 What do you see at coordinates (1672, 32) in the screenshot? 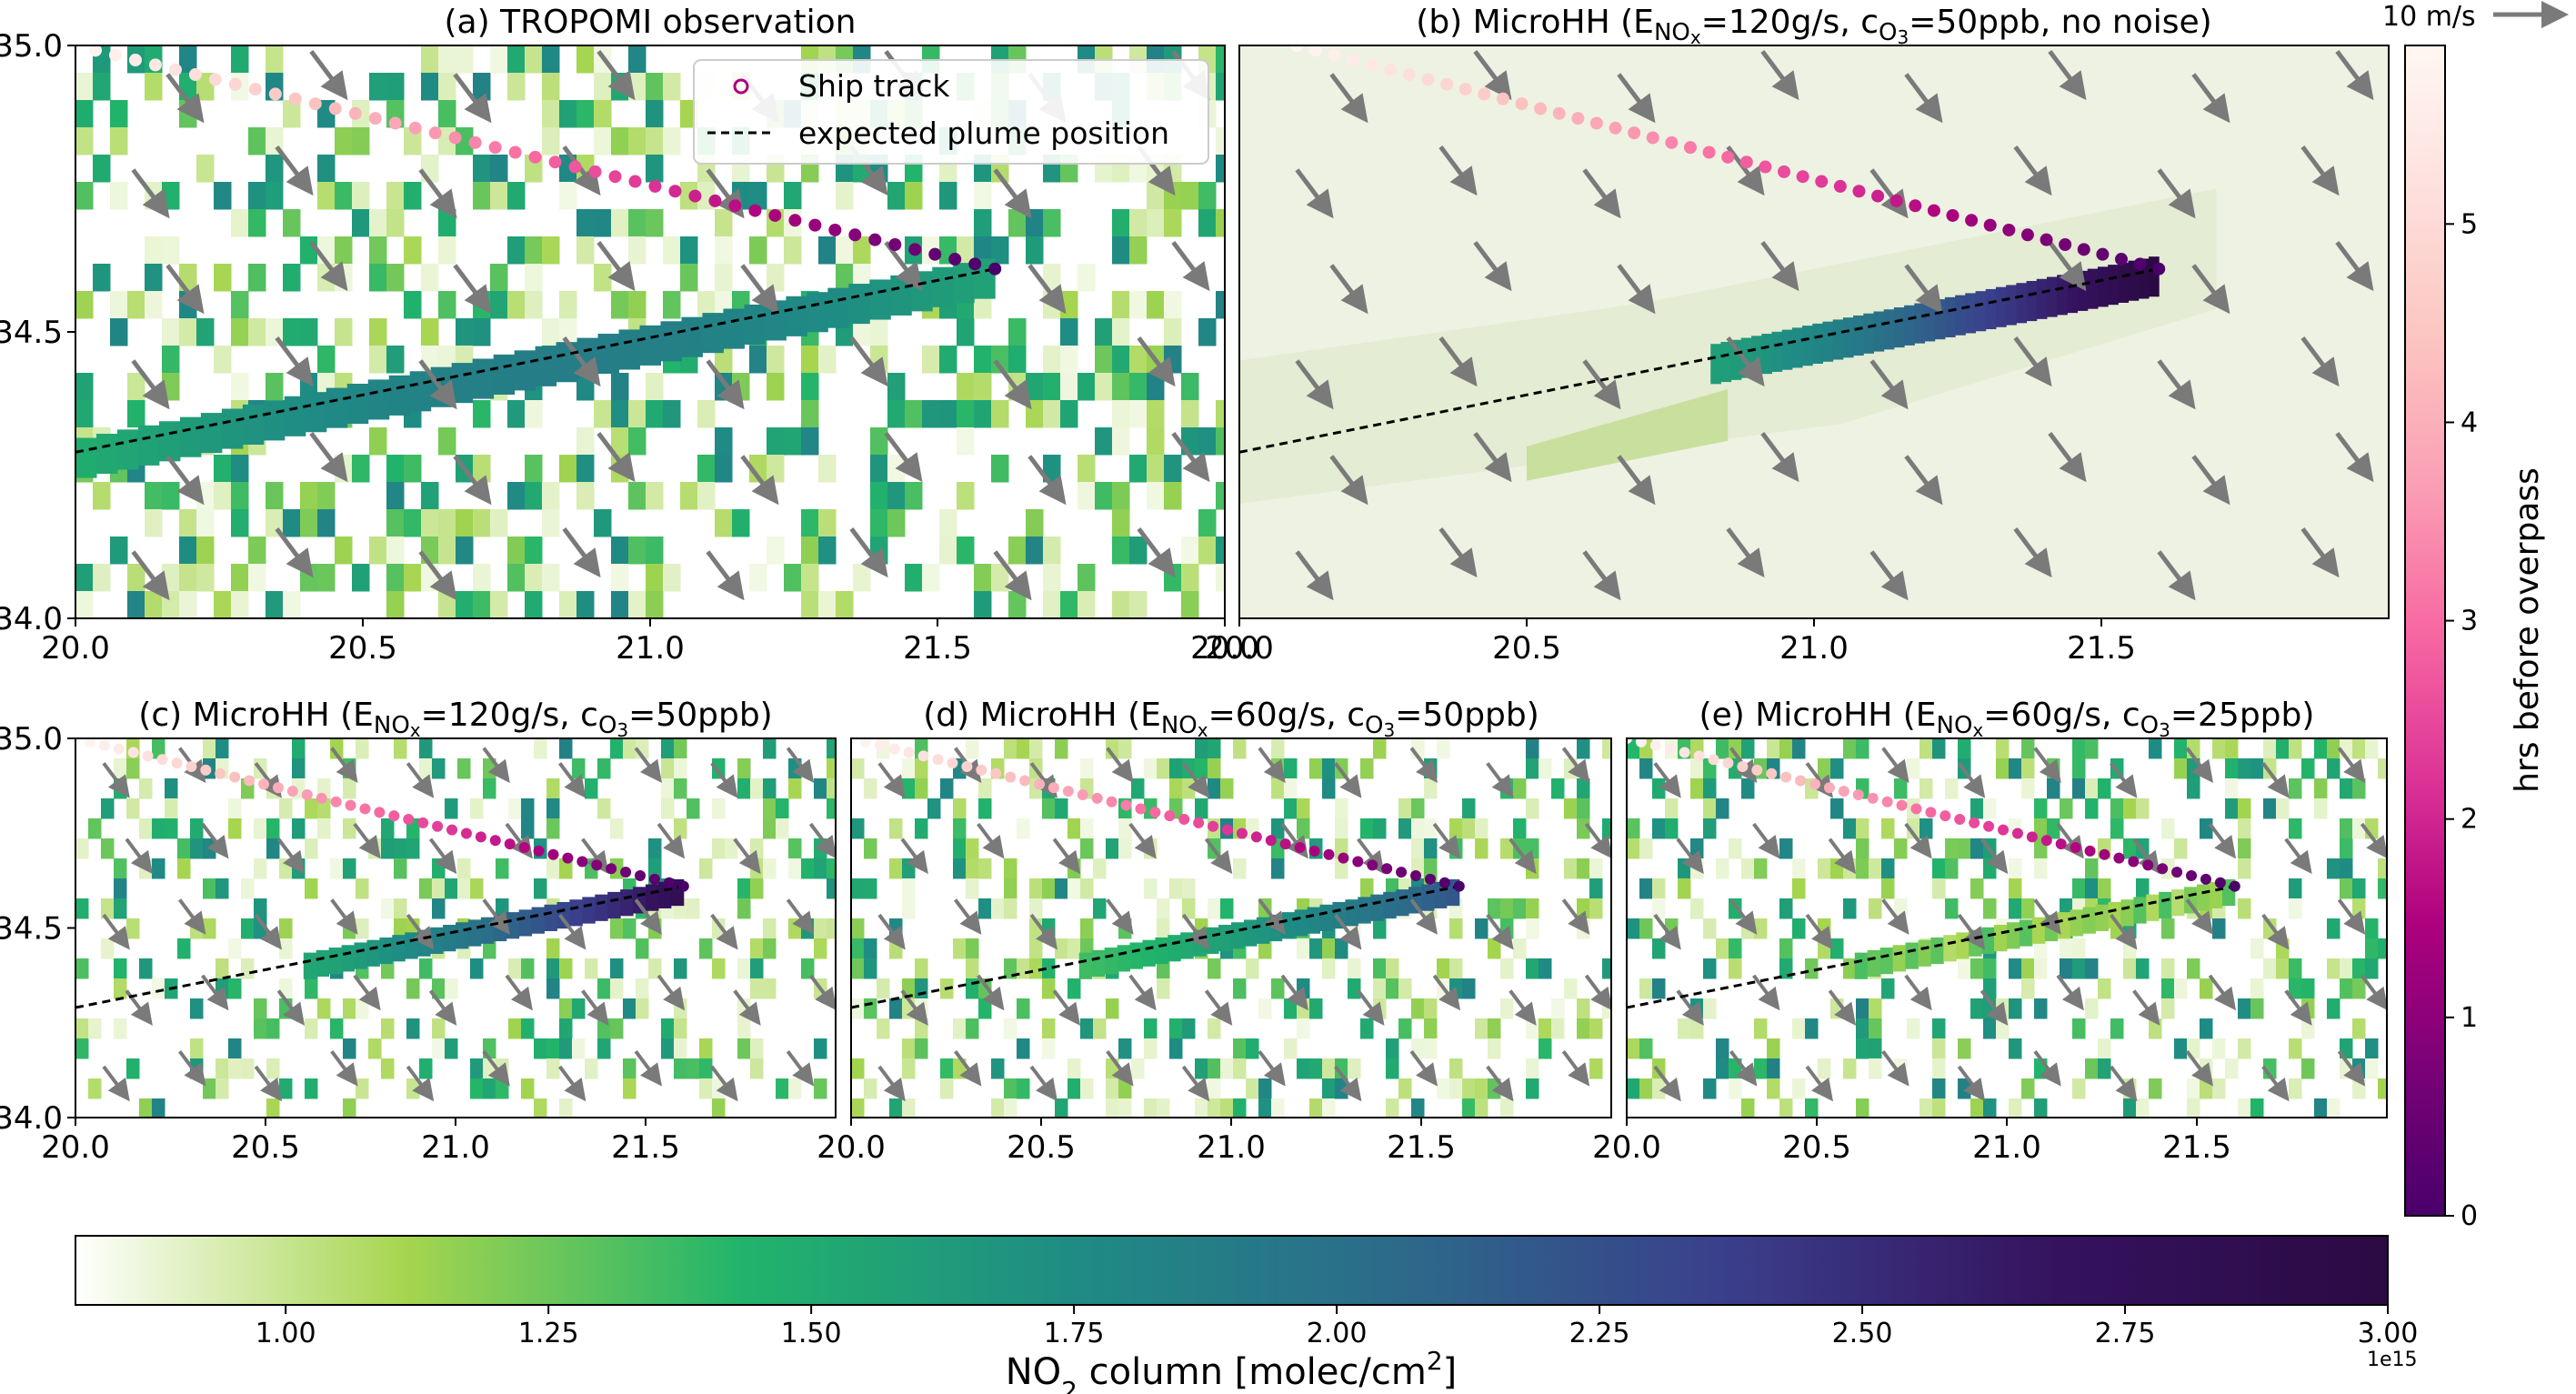
I see `title-part-sub1: NO` at bounding box center [1672, 32].